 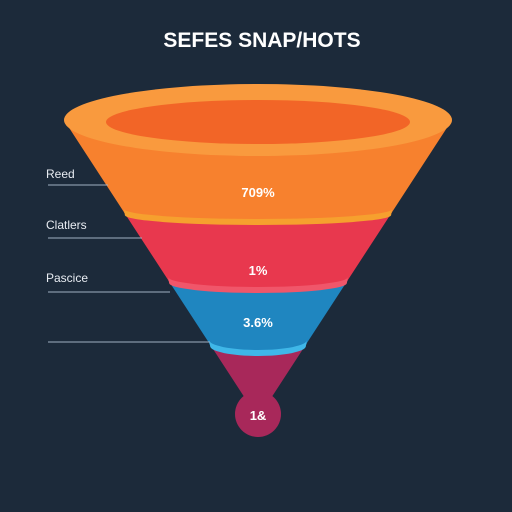 What do you see at coordinates (66, 225) in the screenshot?
I see `stage-name-label: Clatlers` at bounding box center [66, 225].